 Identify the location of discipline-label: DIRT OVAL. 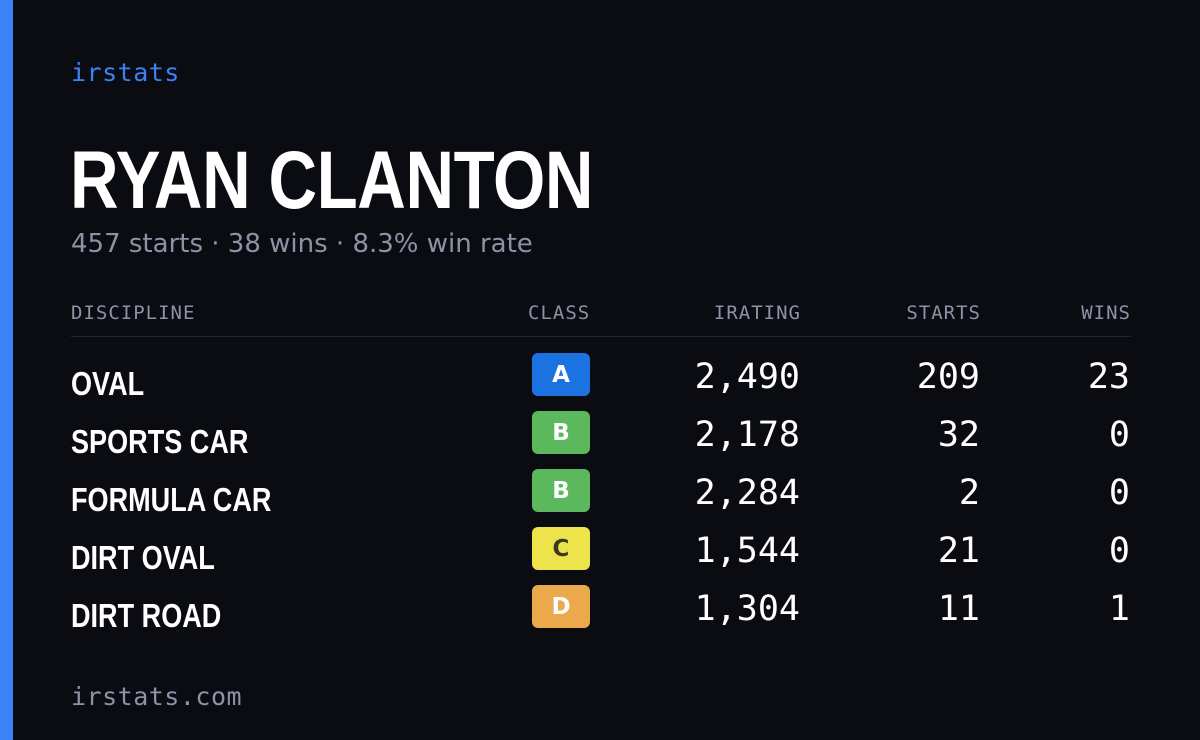
(143, 557).